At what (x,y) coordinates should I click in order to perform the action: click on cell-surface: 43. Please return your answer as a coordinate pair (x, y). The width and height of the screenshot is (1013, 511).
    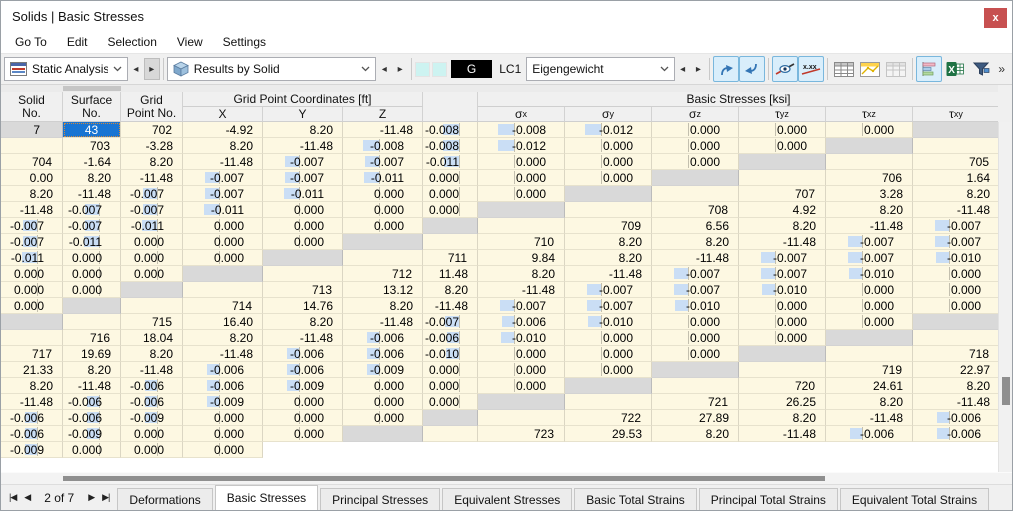
    Looking at the image, I should click on (92, 130).